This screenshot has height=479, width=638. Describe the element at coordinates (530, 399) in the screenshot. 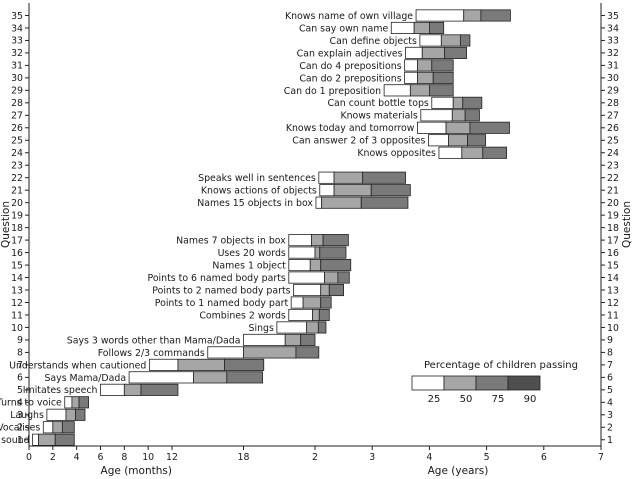

I see `legend-value-90: 90` at that location.